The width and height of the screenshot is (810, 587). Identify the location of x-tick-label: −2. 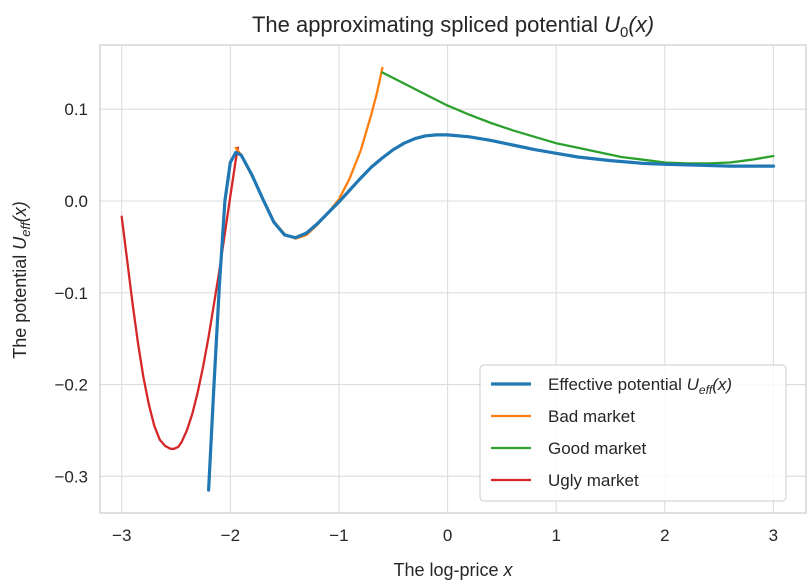
(230, 535).